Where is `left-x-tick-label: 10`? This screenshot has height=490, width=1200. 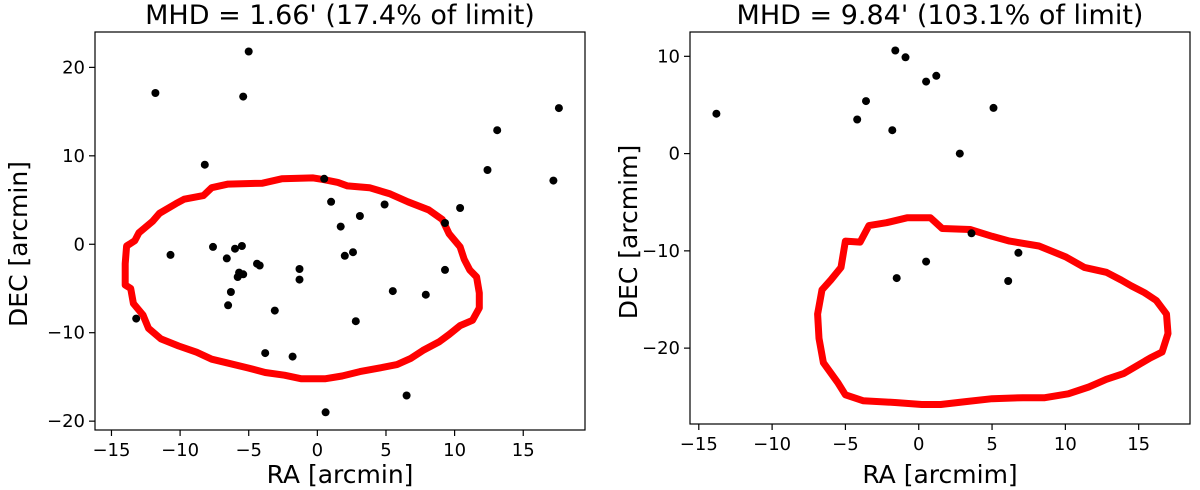
left-x-tick-label: 10 is located at coordinates (454, 450).